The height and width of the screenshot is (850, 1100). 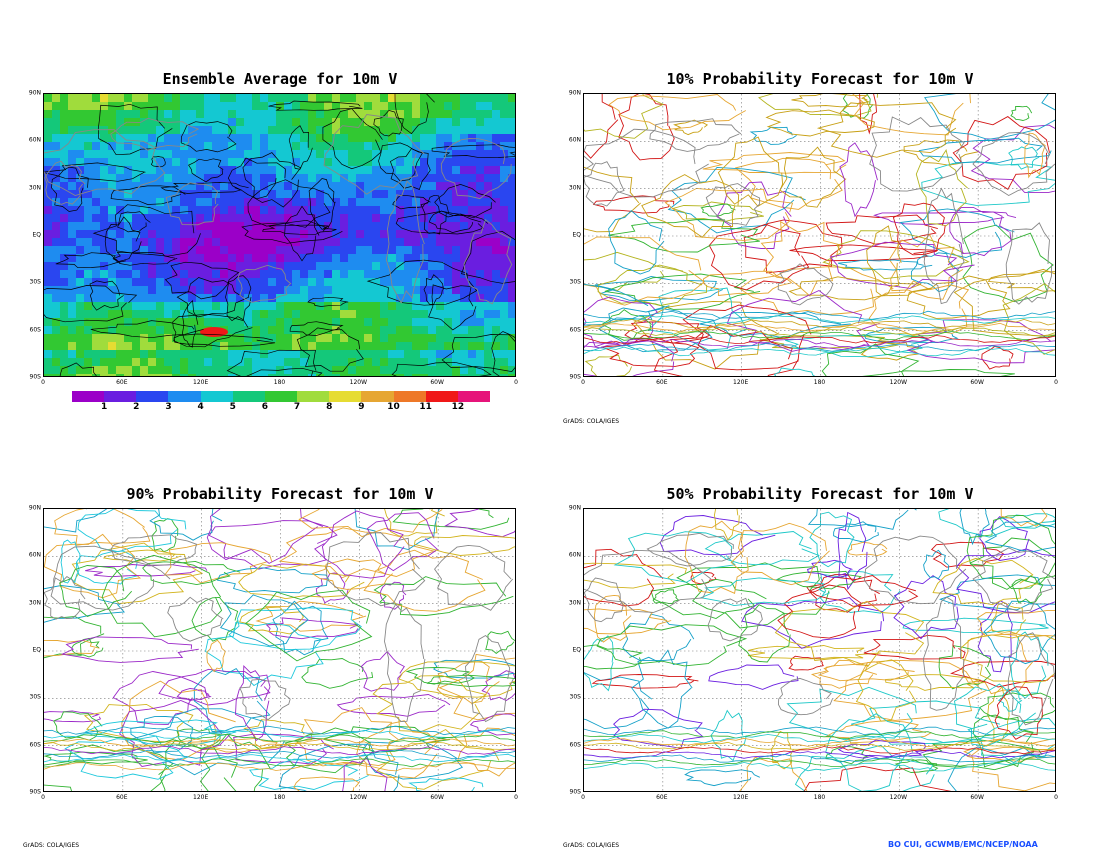 I want to click on map-ensemble-average, so click(x=279, y=235).